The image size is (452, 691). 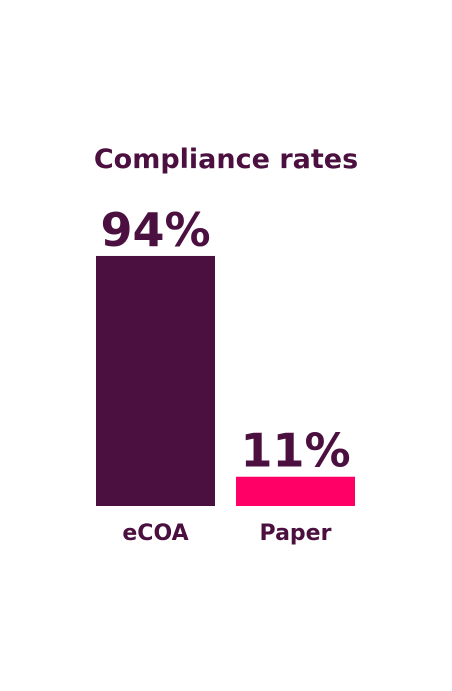 I want to click on category-label-paper: Paper, so click(x=296, y=533).